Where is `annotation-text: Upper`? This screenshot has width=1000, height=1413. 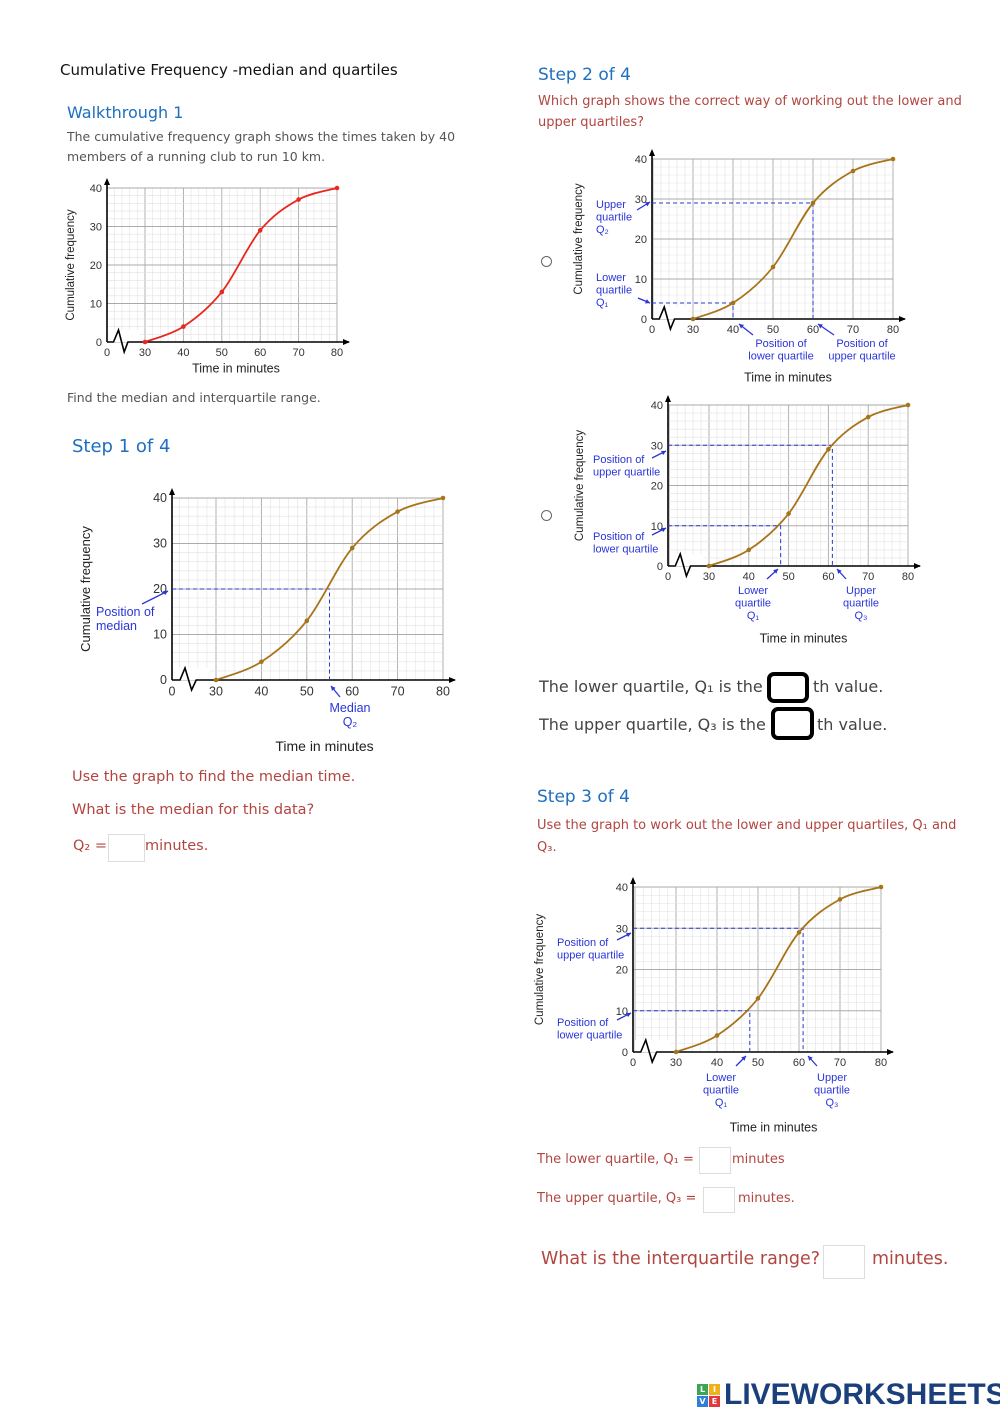
annotation-text: Upper is located at coordinates (611, 205).